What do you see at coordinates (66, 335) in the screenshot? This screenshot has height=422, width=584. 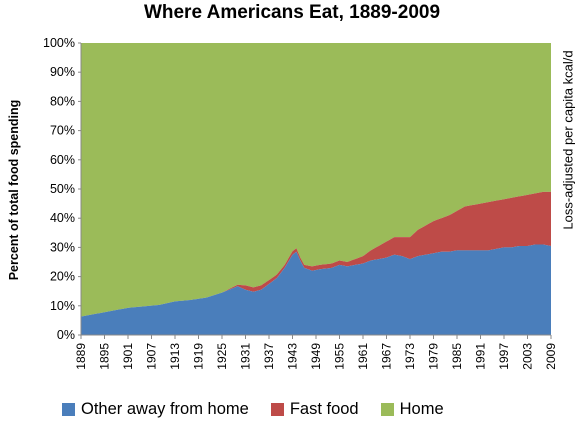 I see `y-tick-label: 0%` at bounding box center [66, 335].